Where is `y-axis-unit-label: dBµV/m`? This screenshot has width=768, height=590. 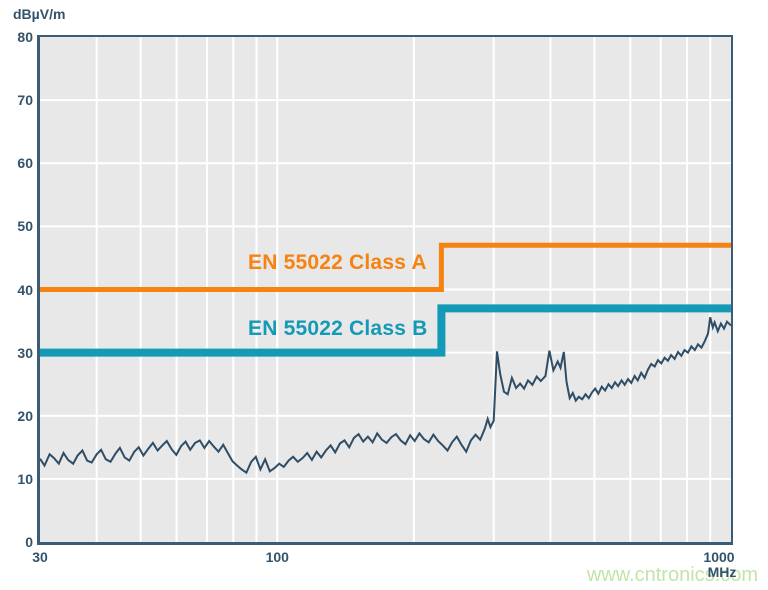 y-axis-unit-label: dBµV/m is located at coordinates (39, 14).